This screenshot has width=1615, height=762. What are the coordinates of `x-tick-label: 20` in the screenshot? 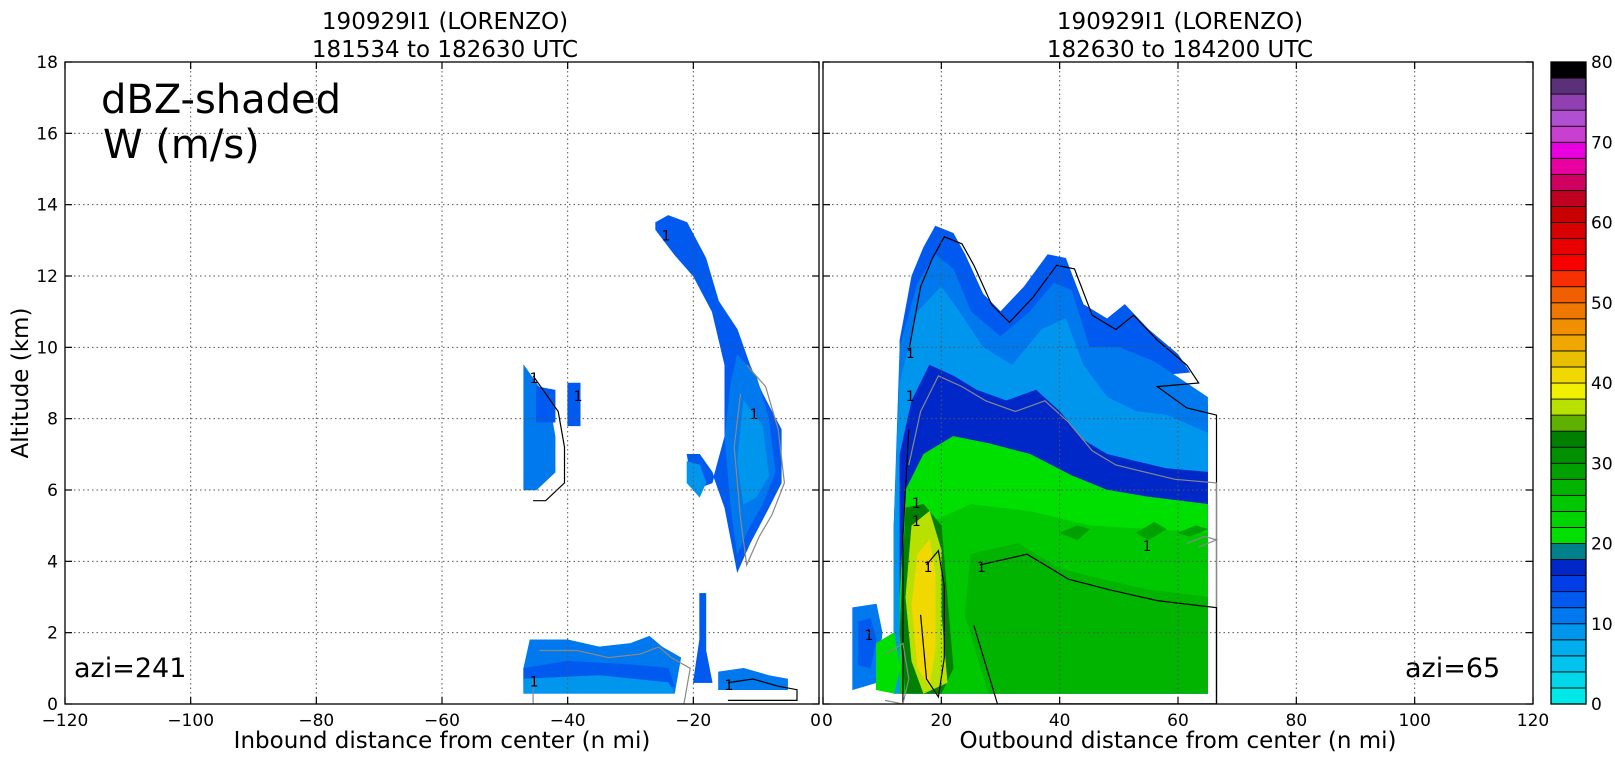 It's located at (942, 721).